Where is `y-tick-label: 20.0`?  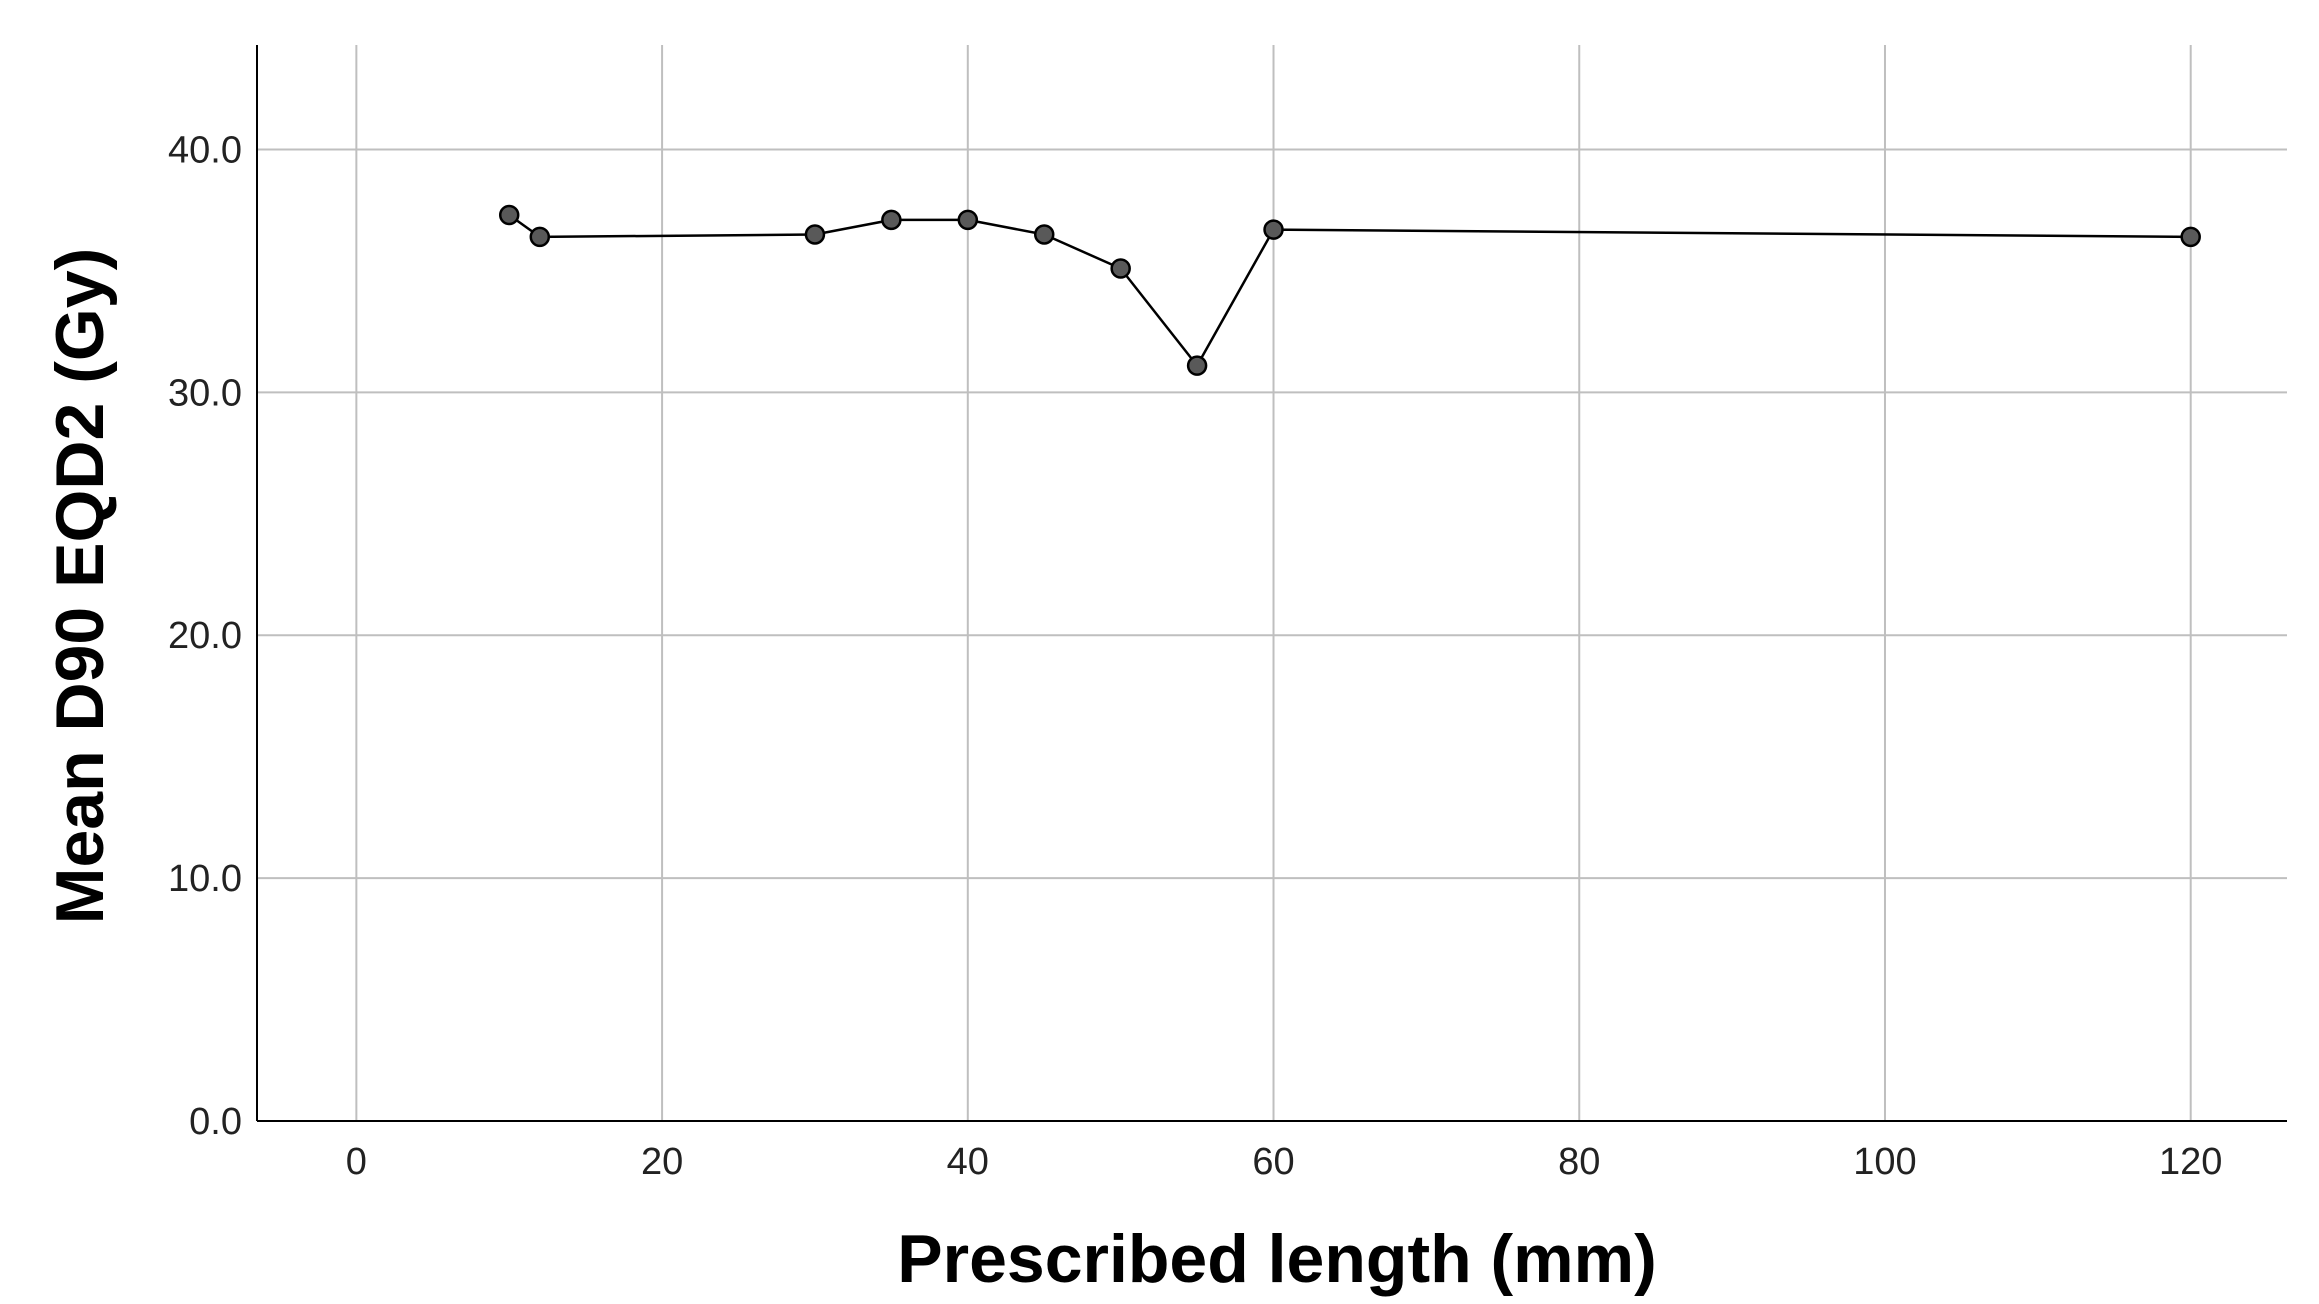
y-tick-label: 20.0 is located at coordinates (205, 636).